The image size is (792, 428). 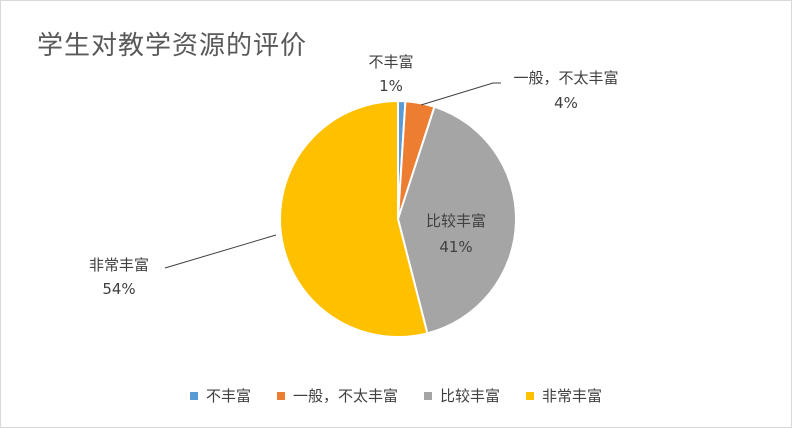 What do you see at coordinates (470, 396) in the screenshot?
I see `legend-label: 比较丰富` at bounding box center [470, 396].